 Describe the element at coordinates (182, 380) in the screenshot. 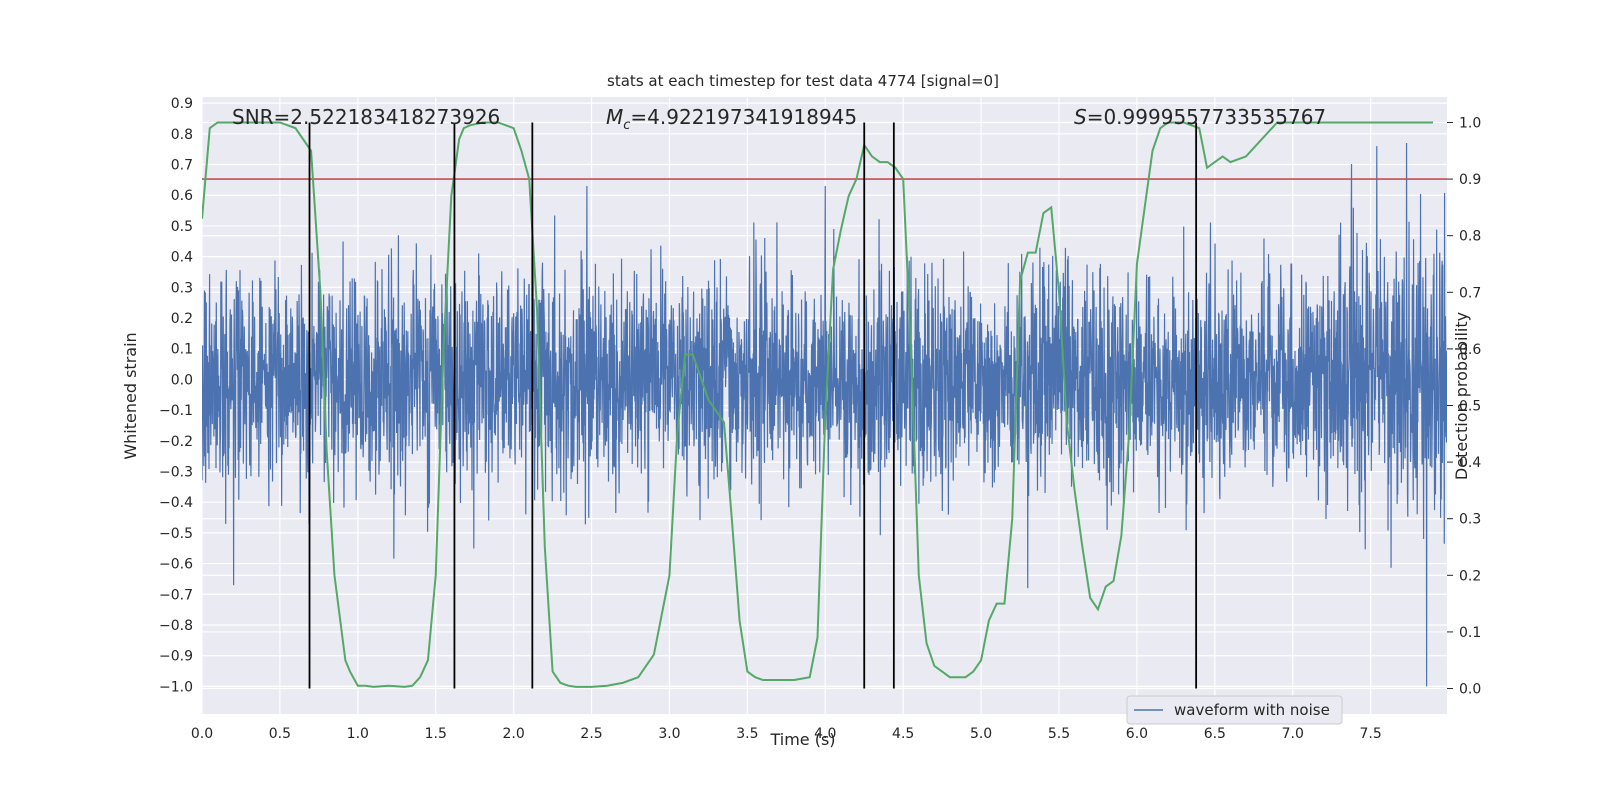

I see `y-tick-label: 0.0` at that location.